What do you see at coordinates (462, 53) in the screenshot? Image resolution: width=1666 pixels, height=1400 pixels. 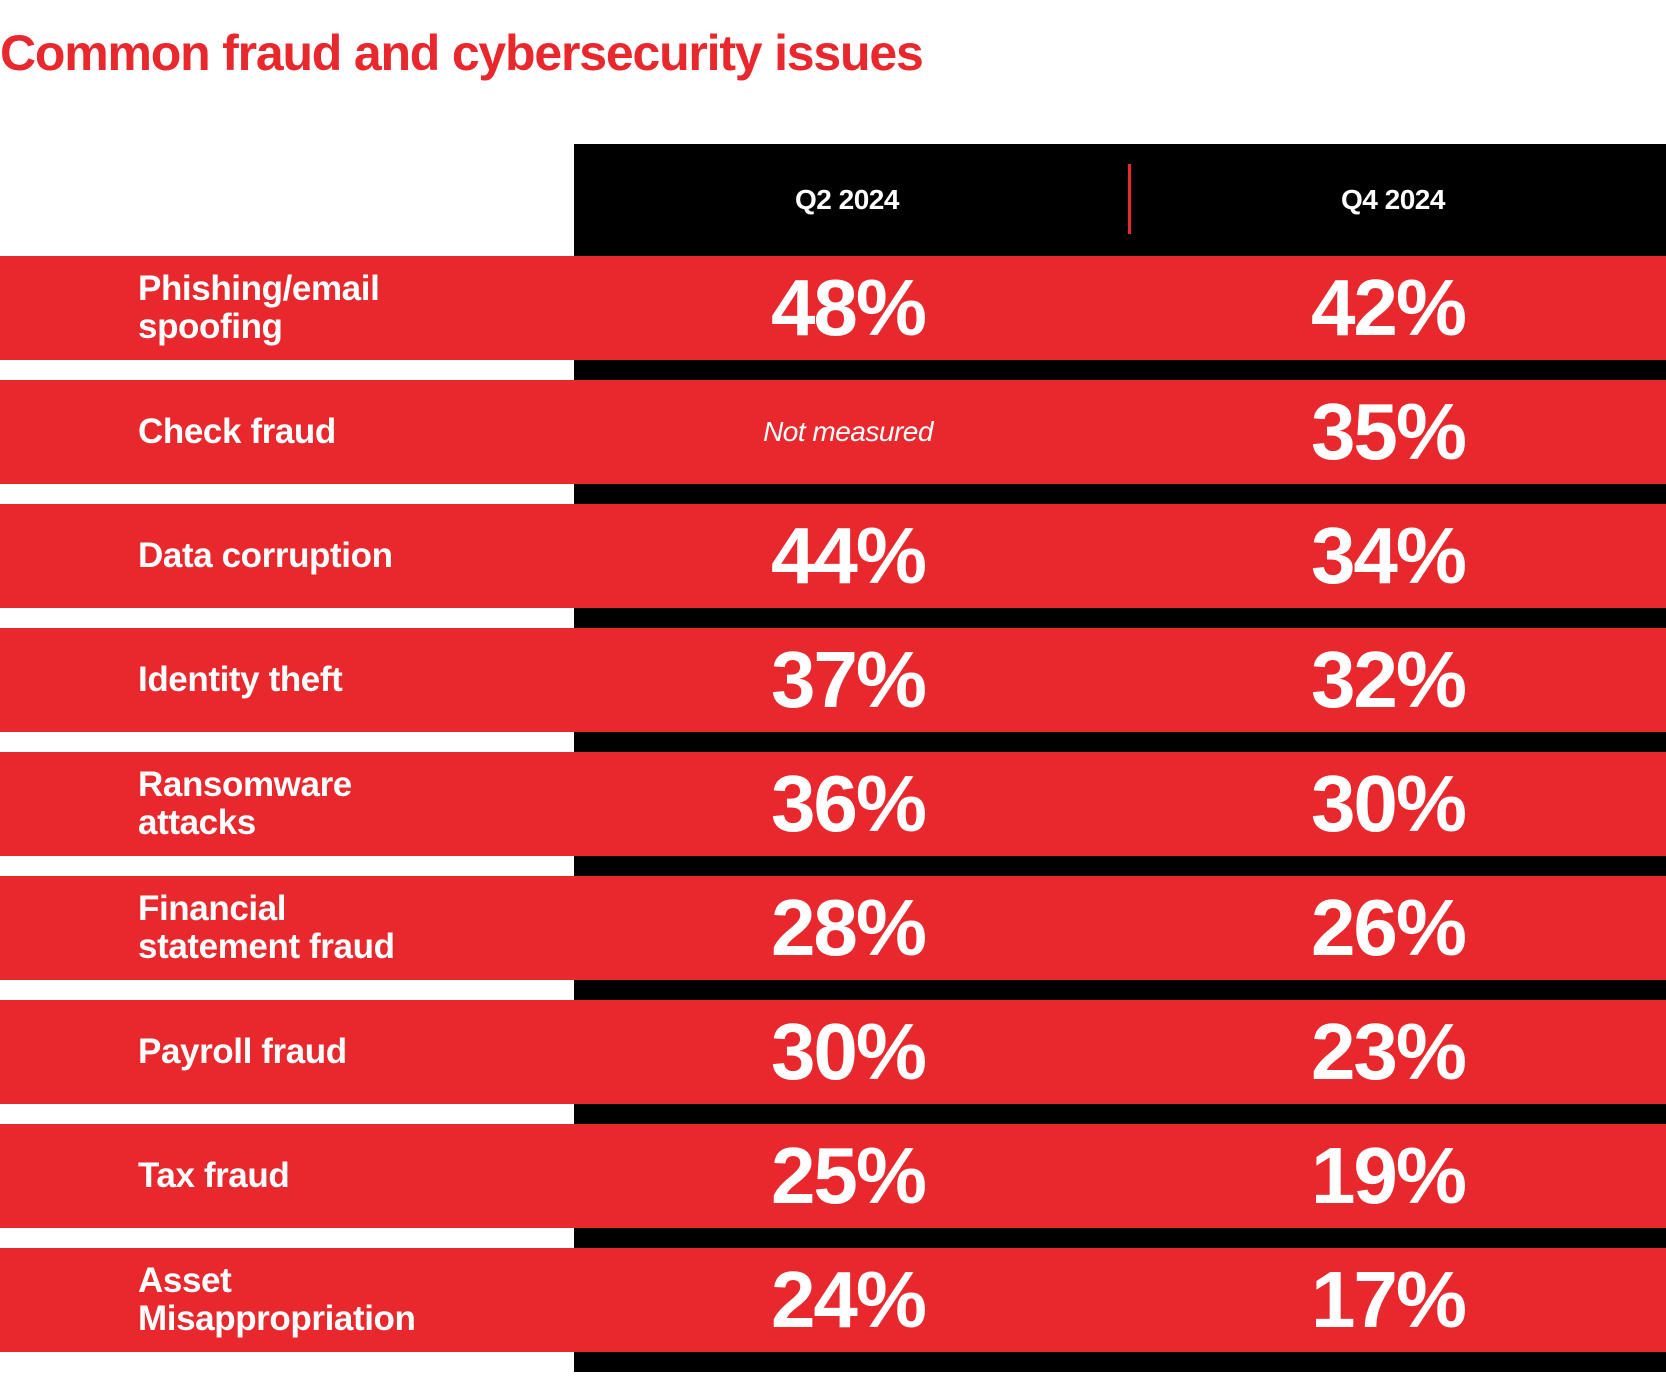 I see `chart-title: Common fraud and cybersecurity issues` at bounding box center [462, 53].